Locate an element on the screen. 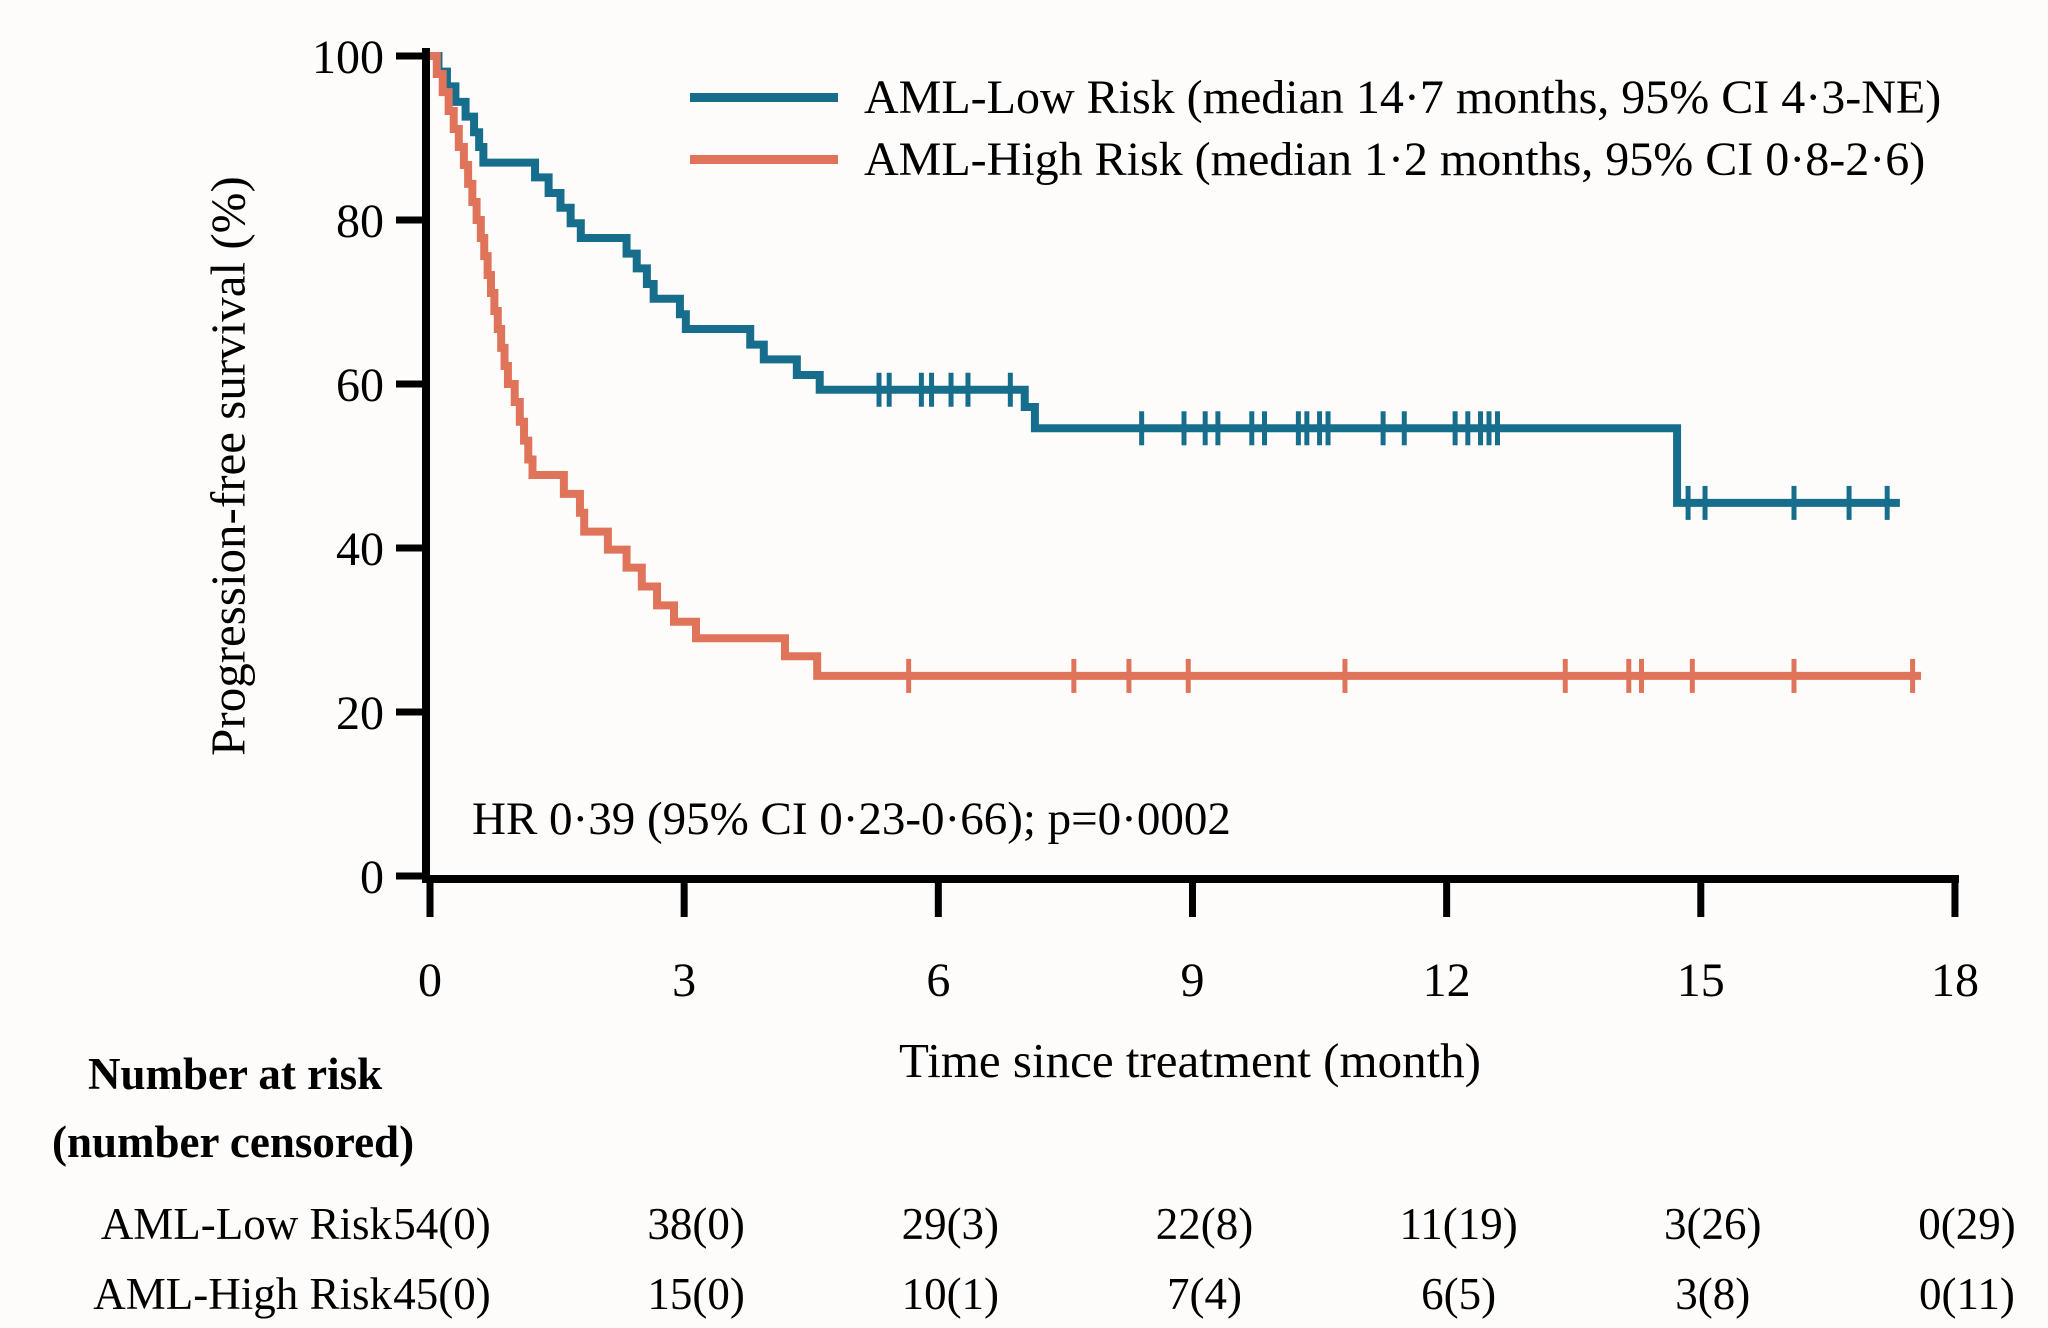 The height and width of the screenshot is (1328, 2048). y-tick-label: 60 is located at coordinates (360, 385).